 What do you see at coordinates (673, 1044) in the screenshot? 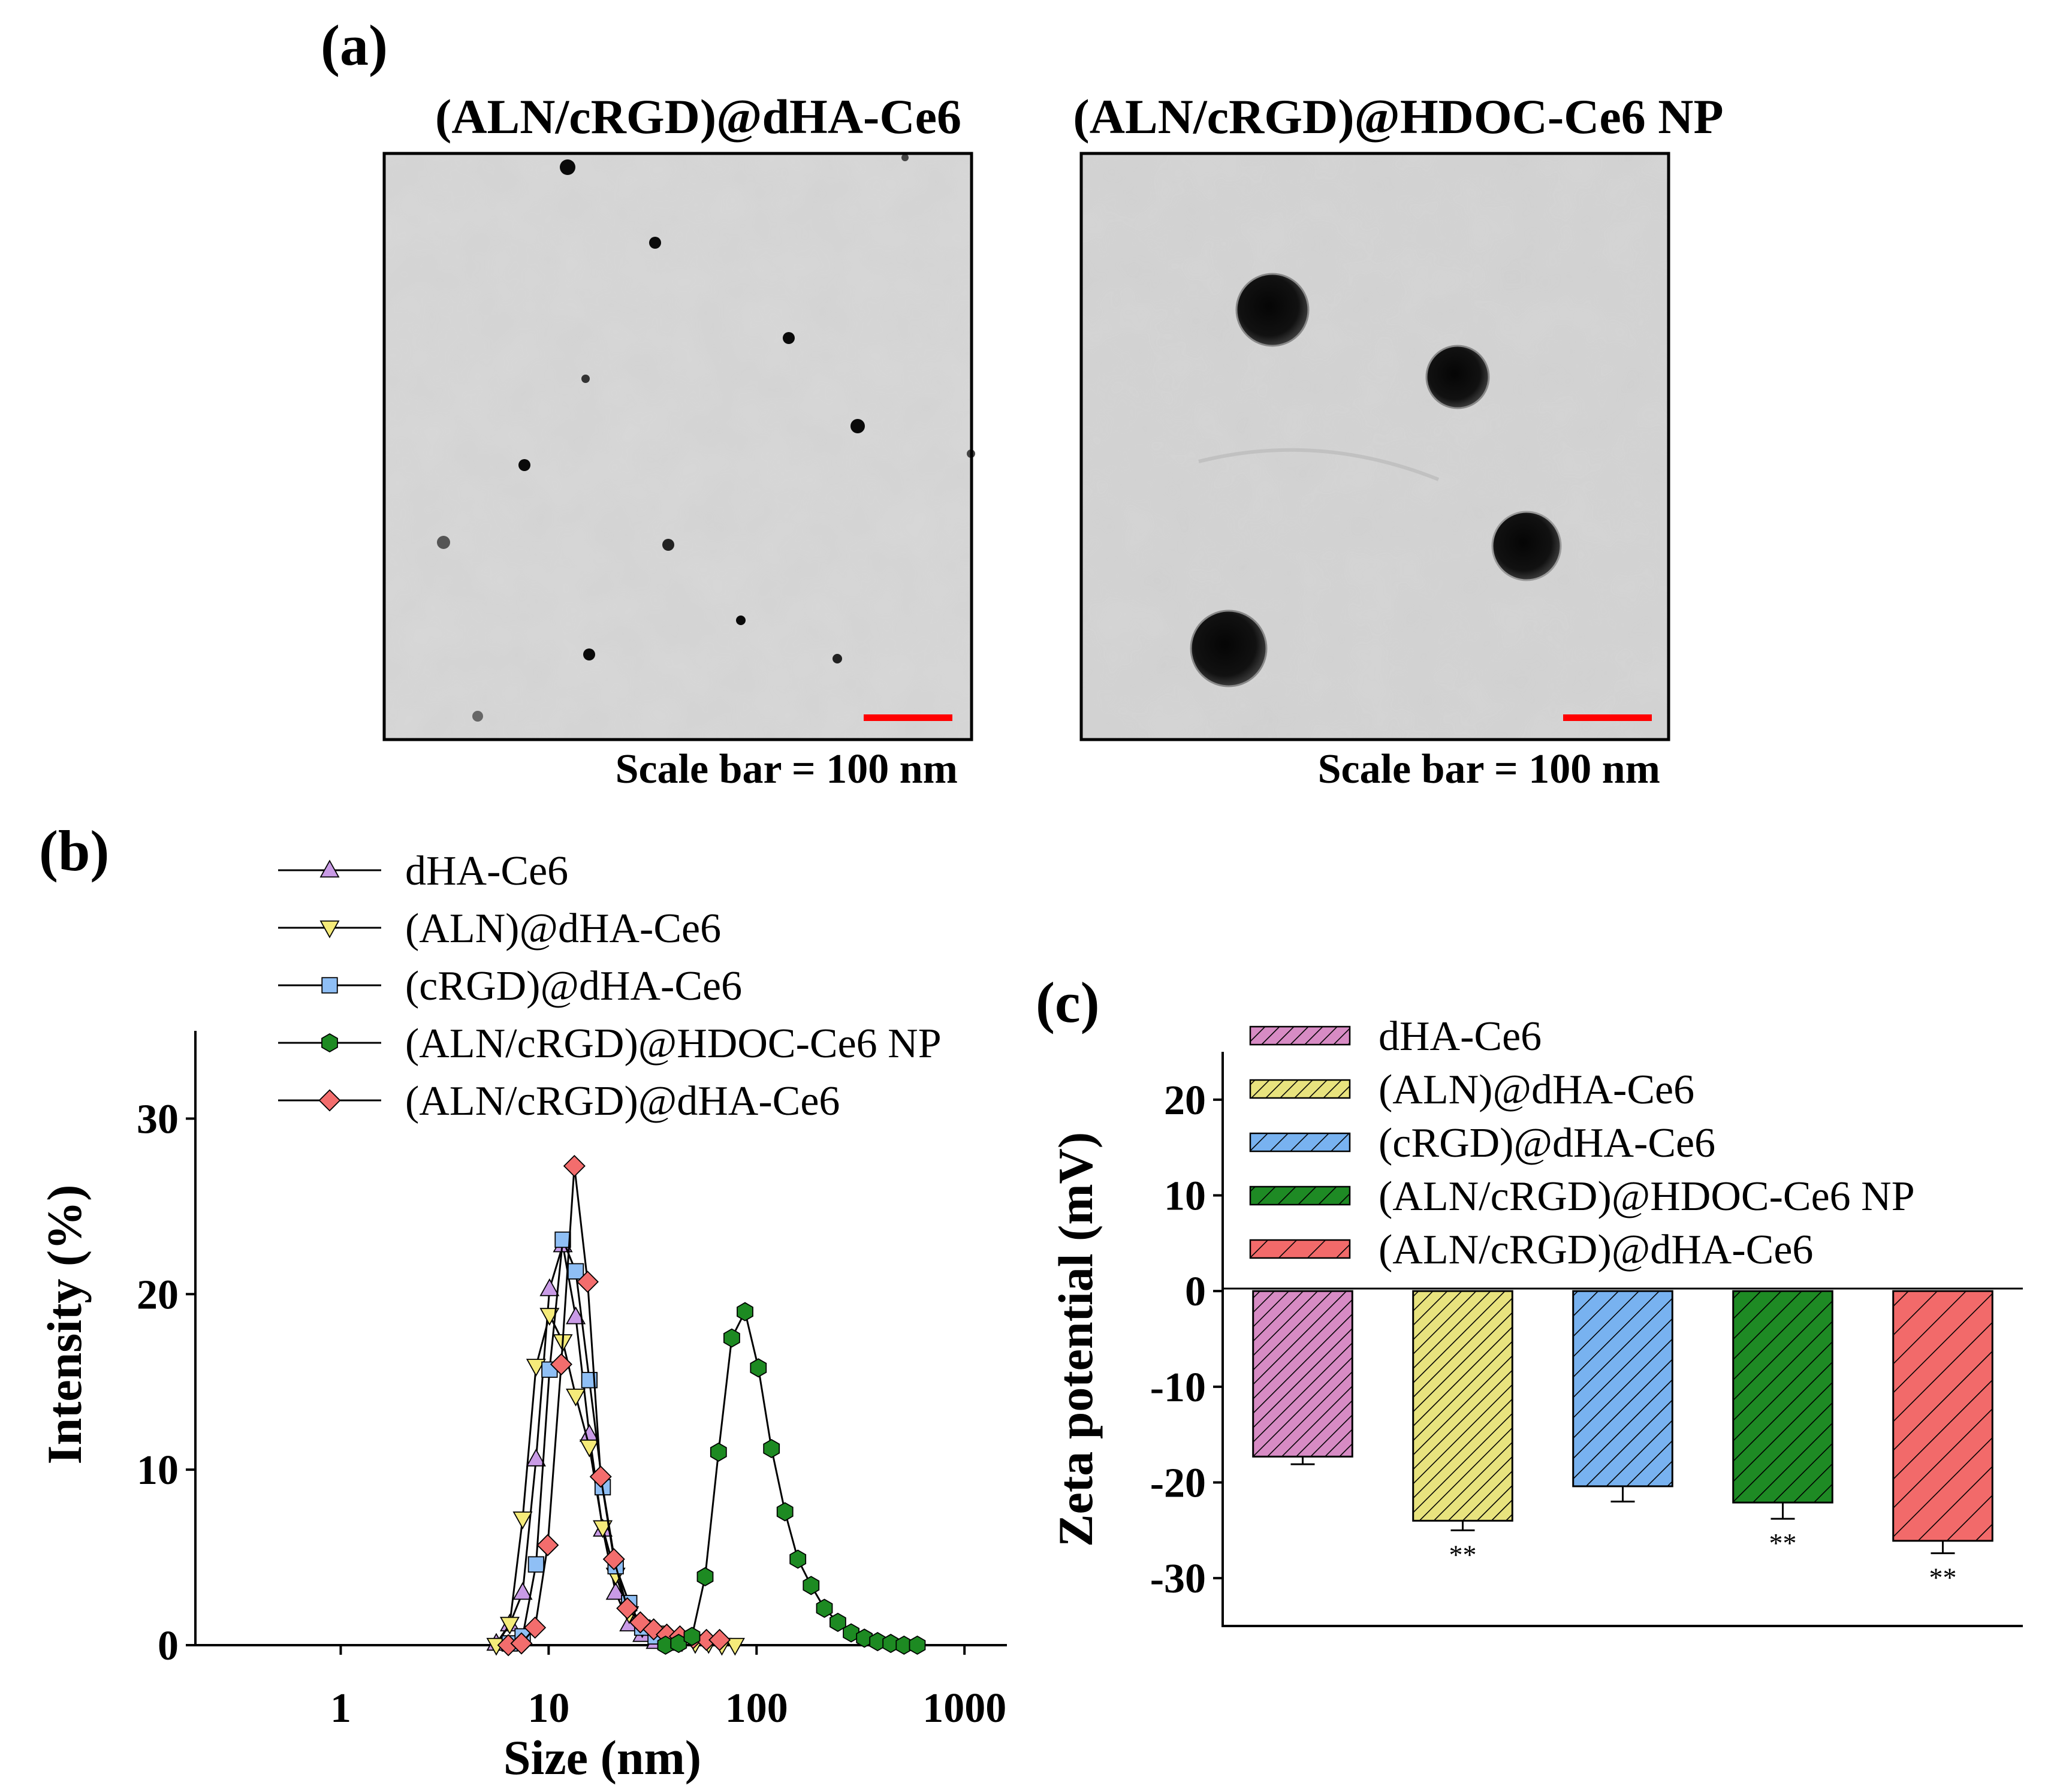
I see `b-legend-label: (ALN/cRGD)@HDOC-Ce6 NP` at bounding box center [673, 1044].